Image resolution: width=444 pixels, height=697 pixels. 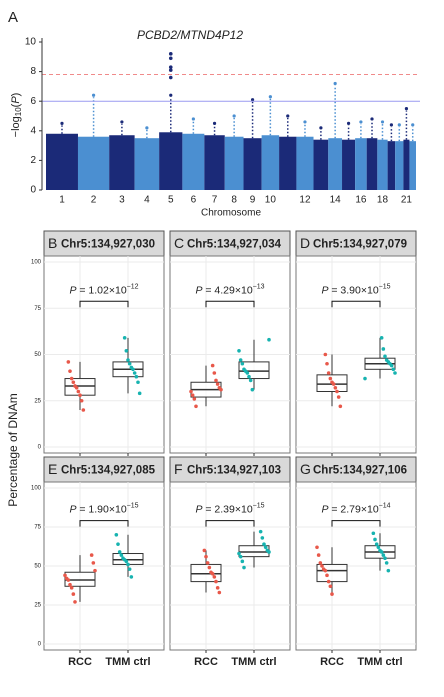 I want to click on y-tick-label: 100, so click(x=36, y=263).